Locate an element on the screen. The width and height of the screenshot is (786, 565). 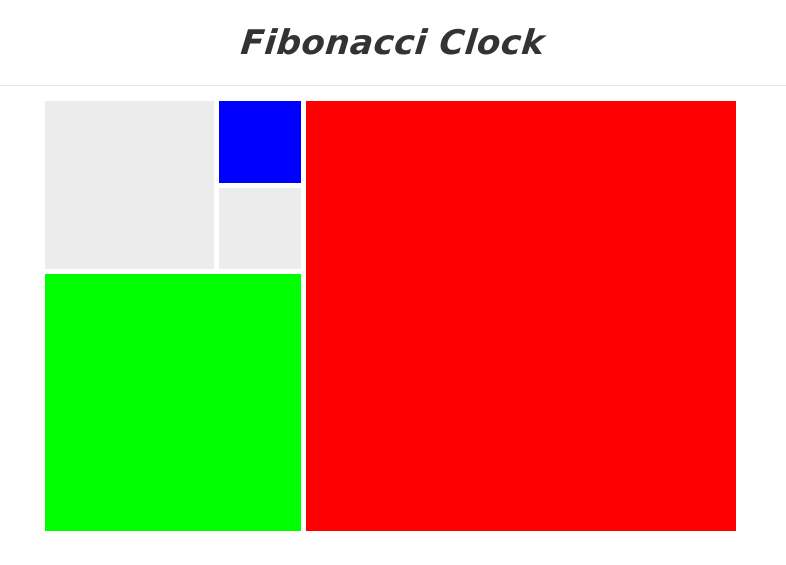
page-title: Fibonacci Clock is located at coordinates (393, 42).